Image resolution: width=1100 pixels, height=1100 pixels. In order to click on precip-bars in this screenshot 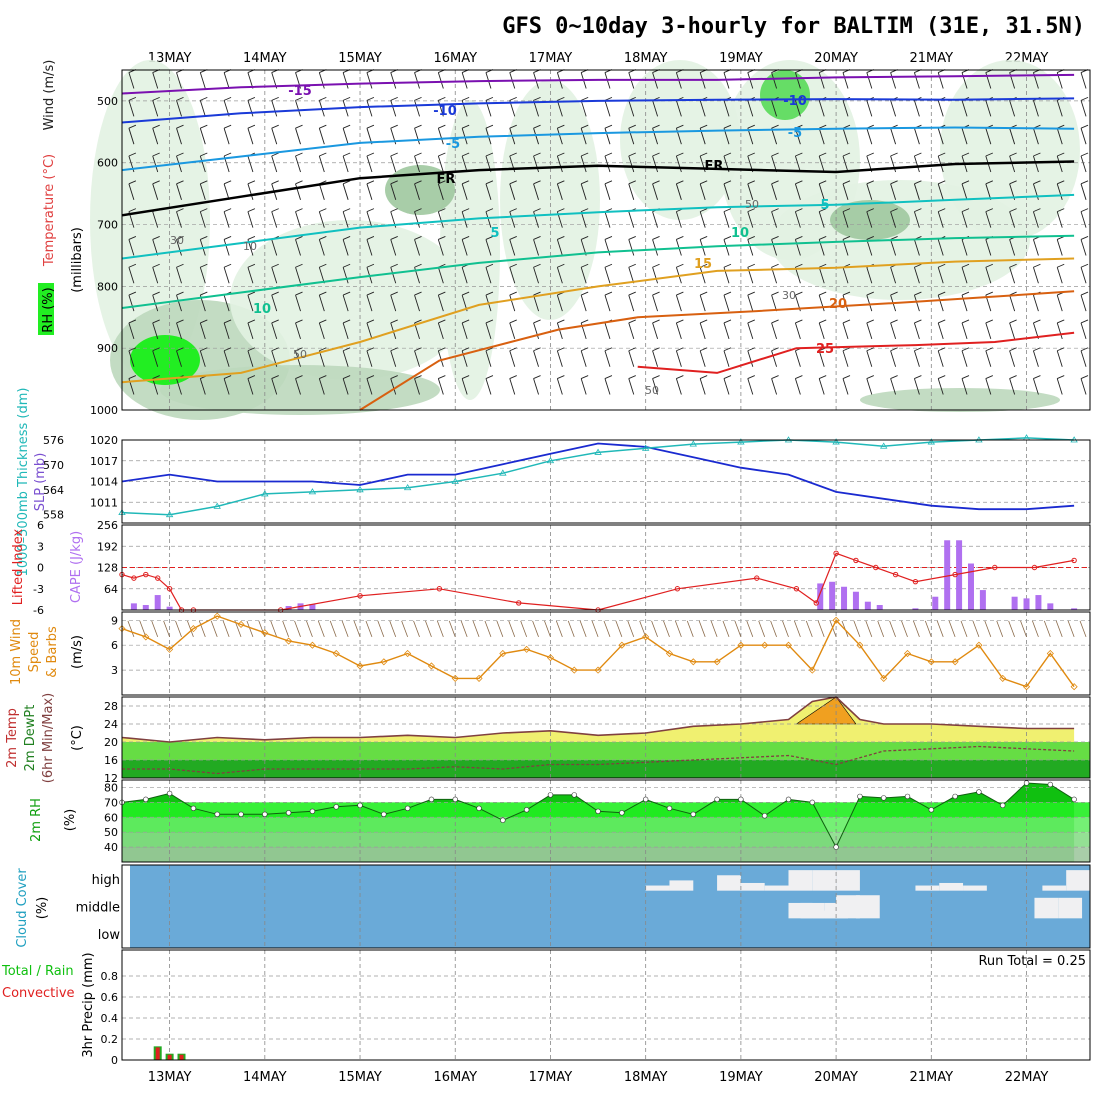, I will do `click(169, 1053)`.